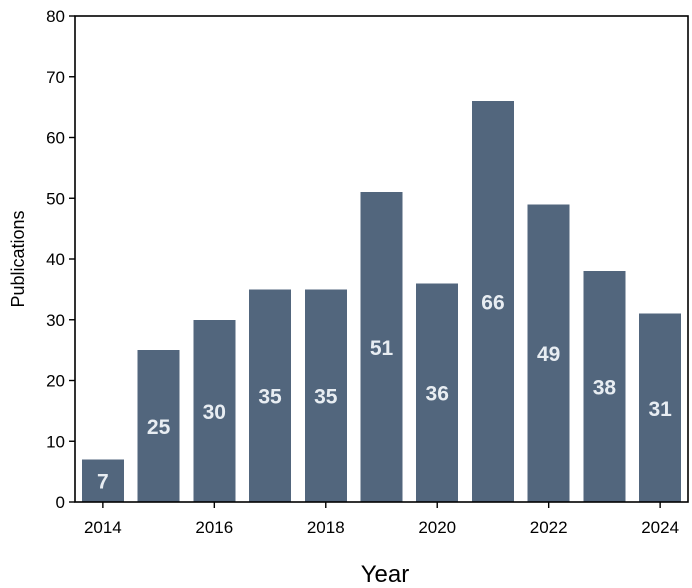 The width and height of the screenshot is (692, 588). I want to click on bar-label-2018: 35, so click(326, 397).